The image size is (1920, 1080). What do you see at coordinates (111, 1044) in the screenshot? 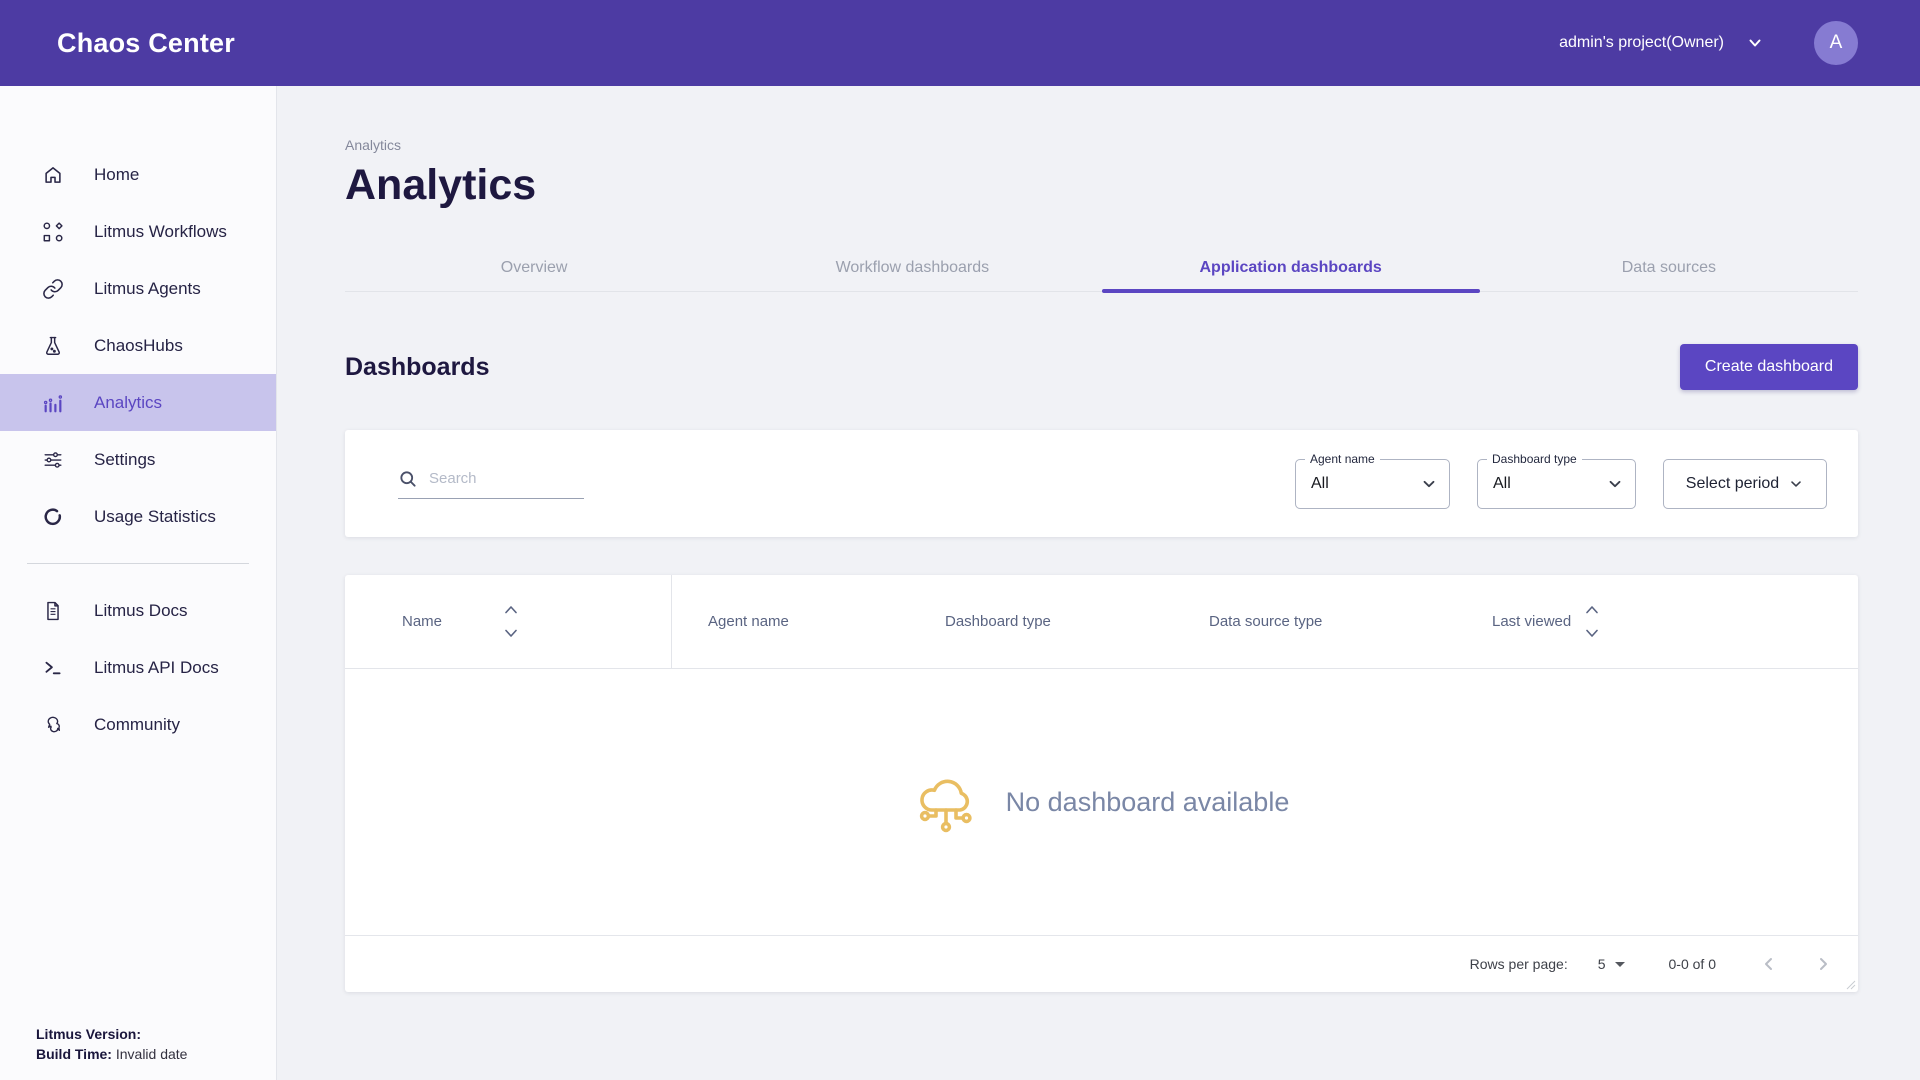
I see `version-info: Litmus Version: Build Time: Invalid date` at bounding box center [111, 1044].